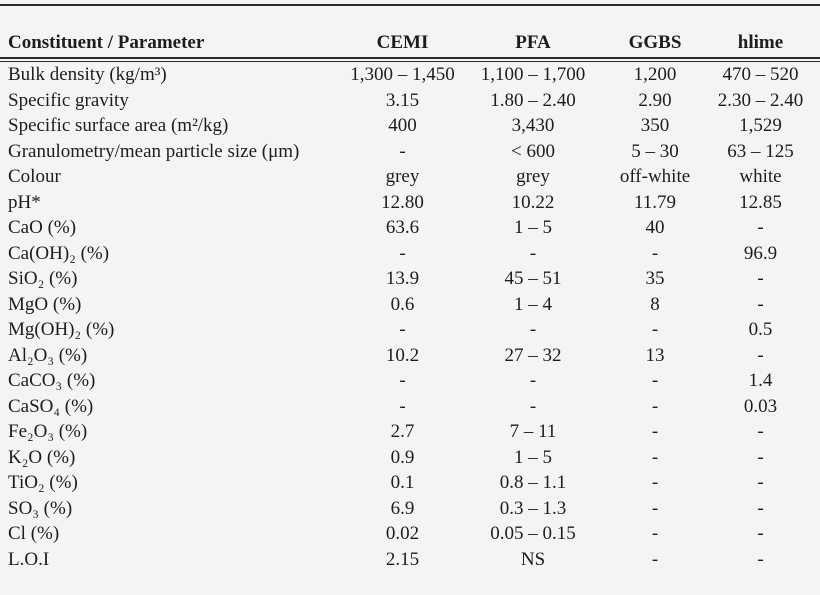 This screenshot has width=820, height=595. I want to click on cell-value: 0.05 – 0.15, so click(533, 533).